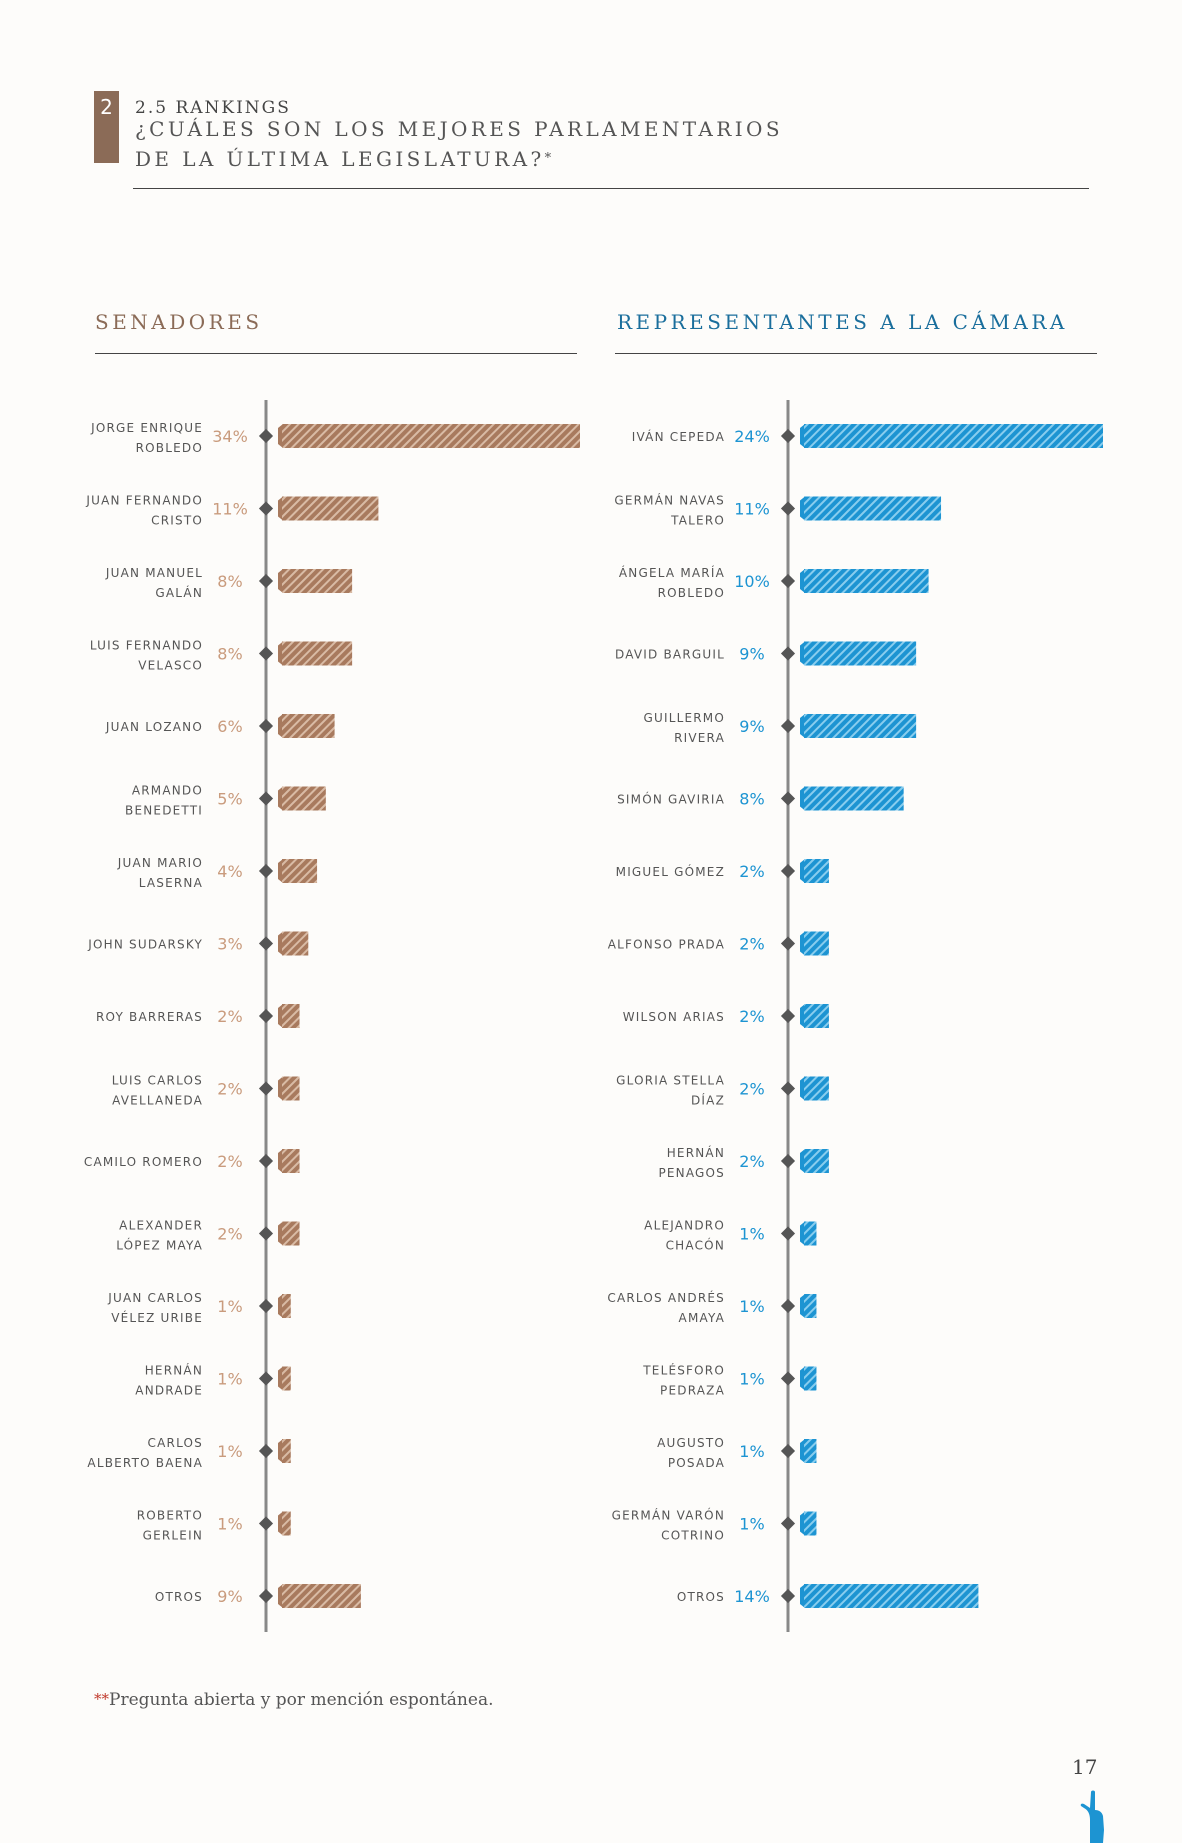  I want to click on representantes-category-label-0-line-0: IVÁN CEPEDA, so click(678, 436).